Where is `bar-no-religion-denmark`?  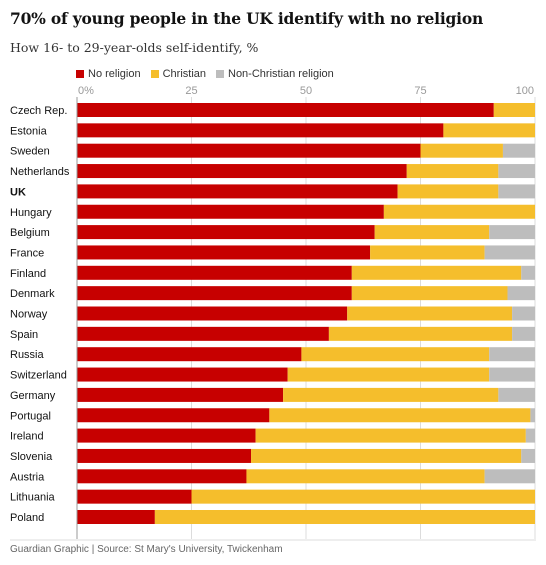
bar-no-religion-denmark is located at coordinates (214, 293).